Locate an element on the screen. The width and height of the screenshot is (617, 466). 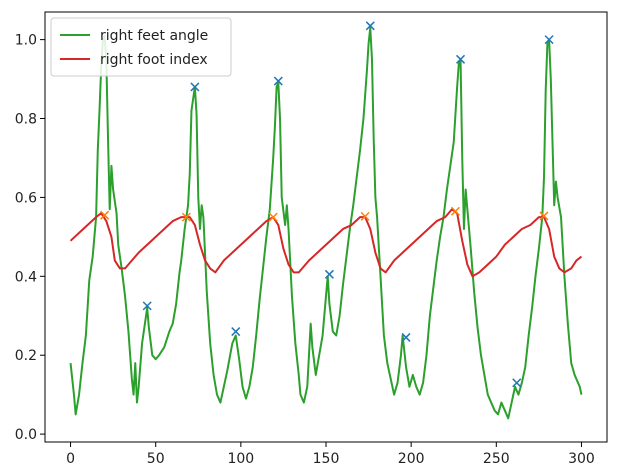
y-tick-label: 0.0 is located at coordinates (26, 435).